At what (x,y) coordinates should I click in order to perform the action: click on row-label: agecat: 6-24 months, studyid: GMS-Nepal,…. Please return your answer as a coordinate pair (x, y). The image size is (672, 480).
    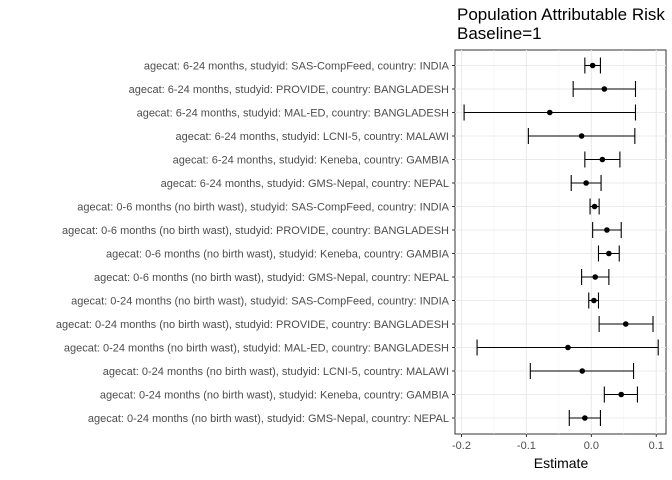
    Looking at the image, I should click on (305, 184).